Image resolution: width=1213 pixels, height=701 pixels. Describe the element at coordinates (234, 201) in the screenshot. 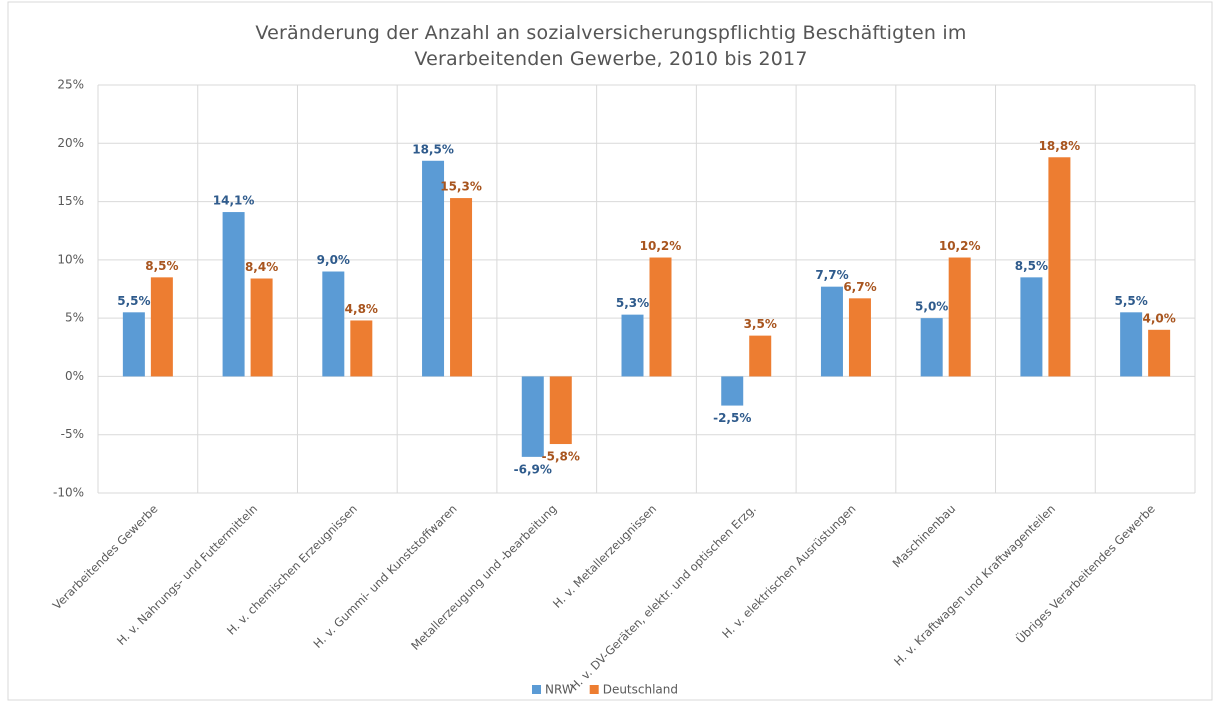

I see `value-label: 14,1%` at that location.